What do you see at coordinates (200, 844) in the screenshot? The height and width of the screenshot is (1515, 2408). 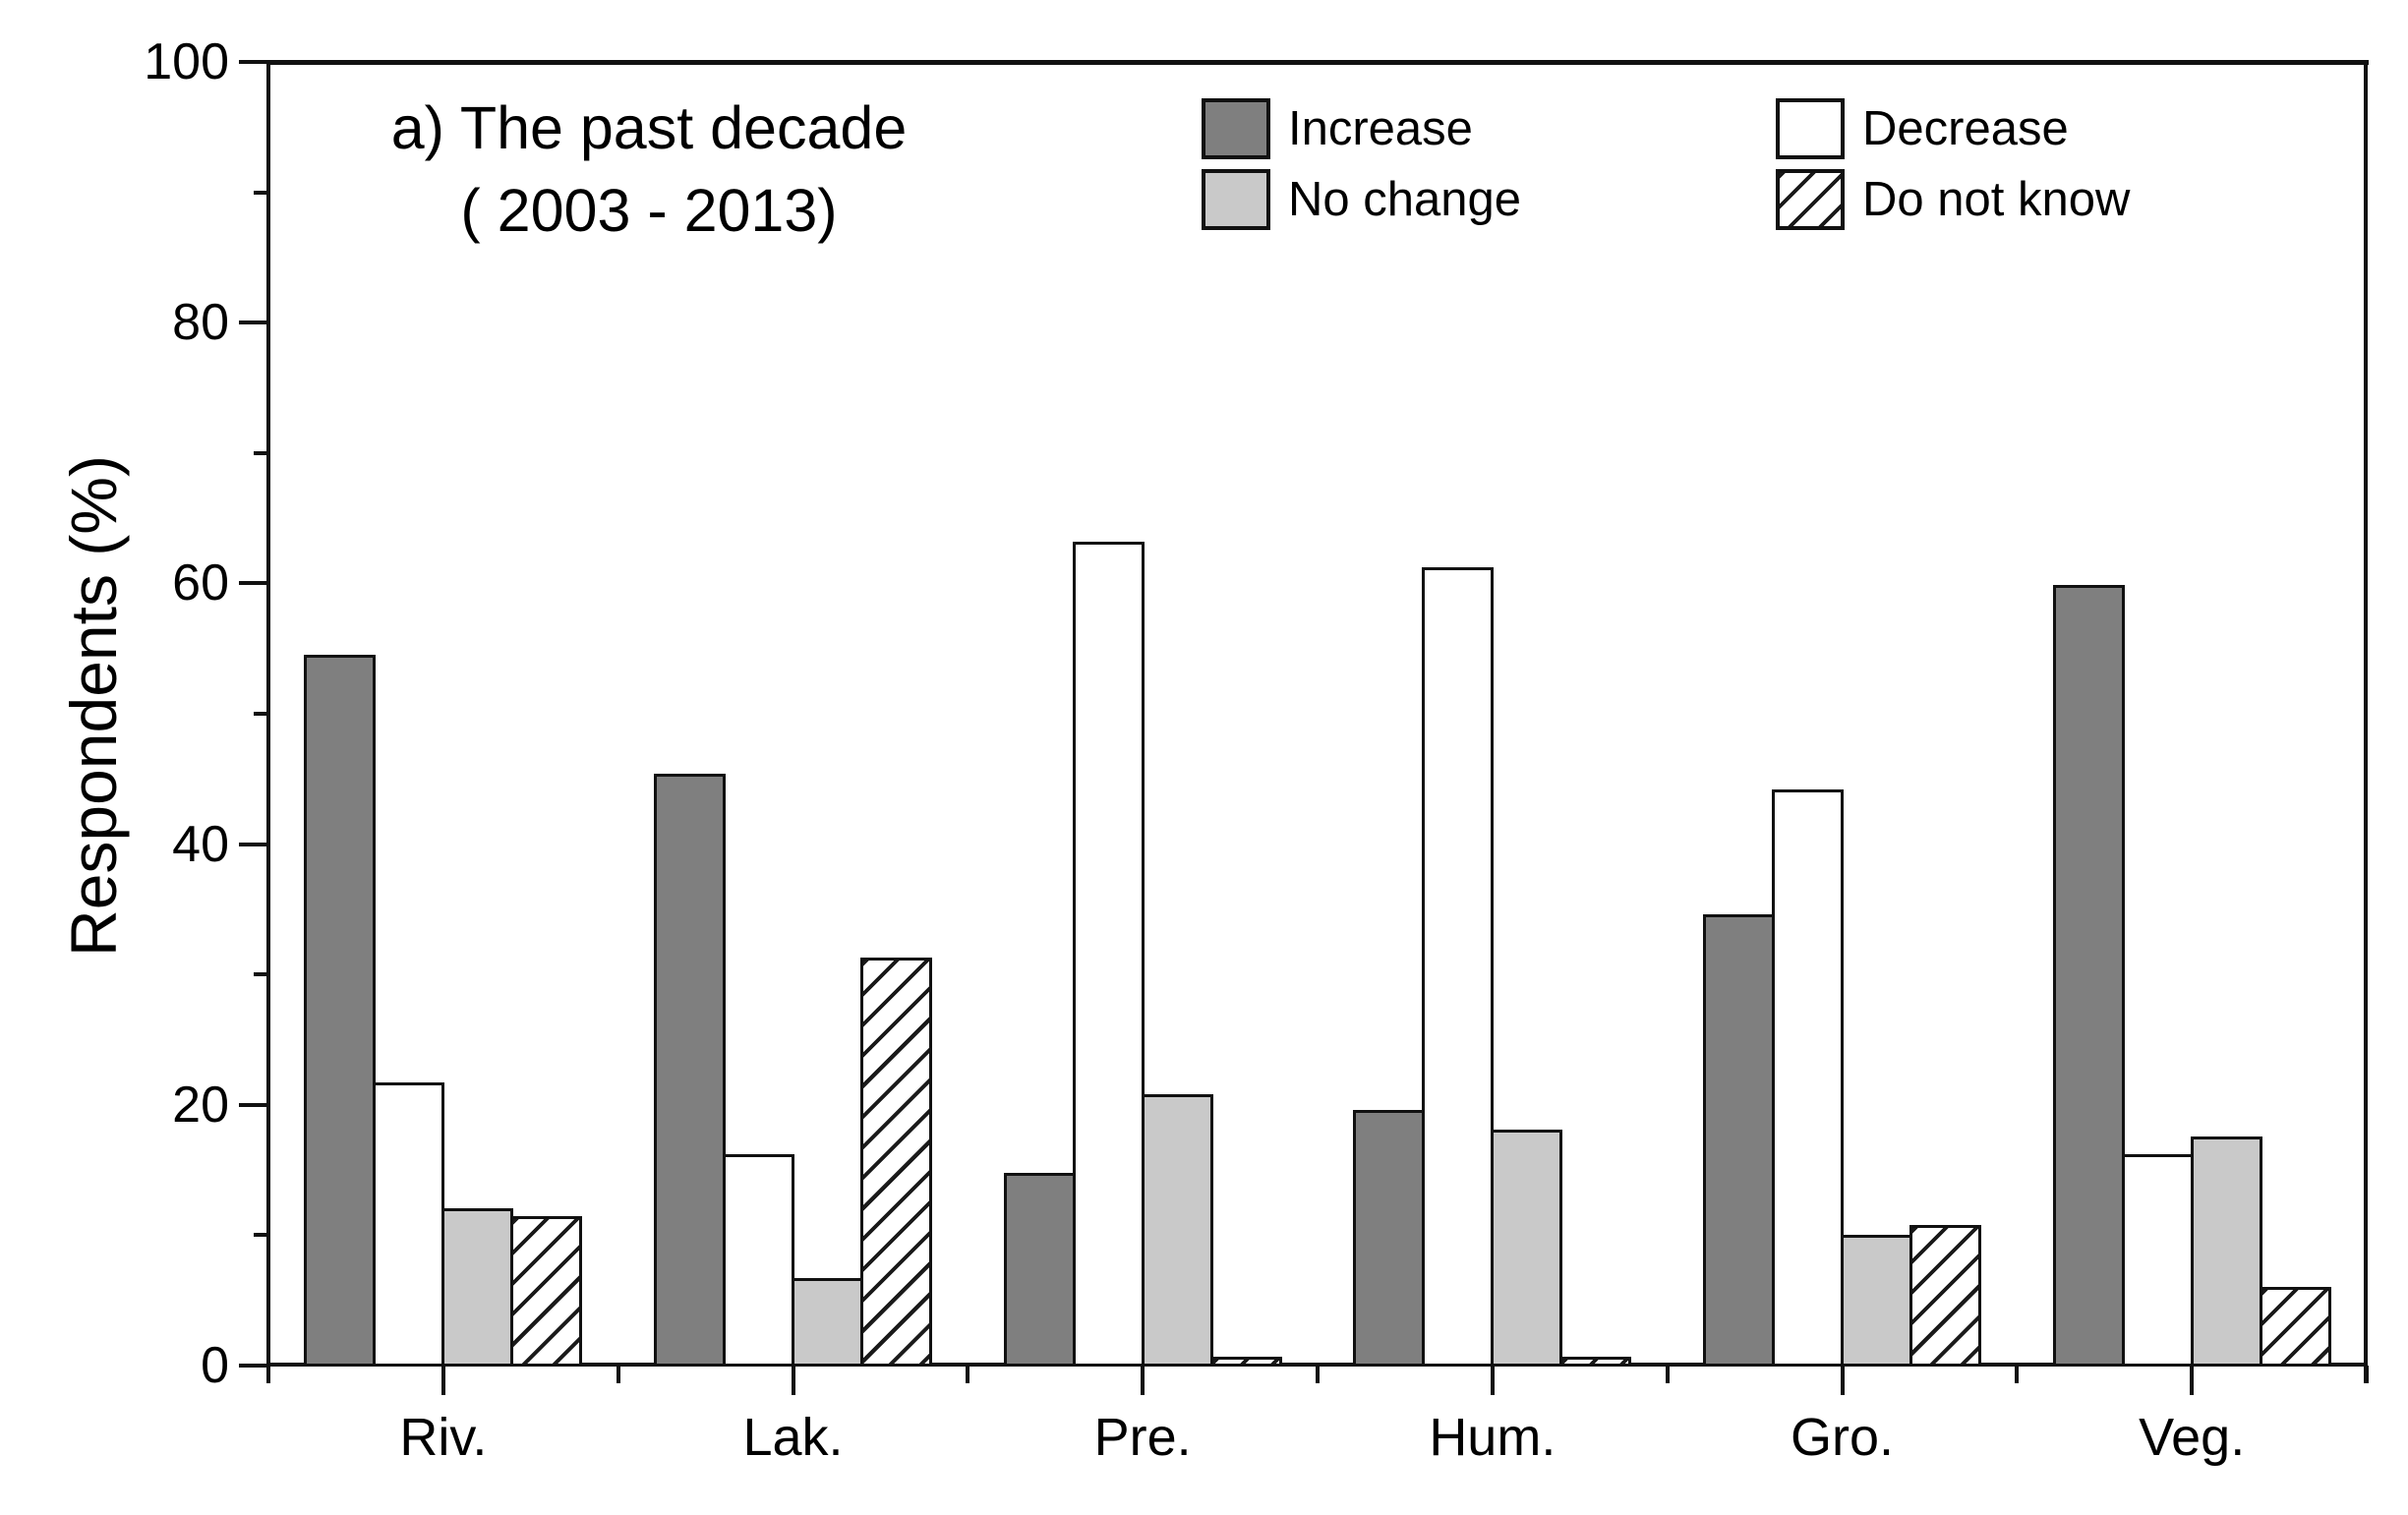 I see `y-tick-label: 40` at bounding box center [200, 844].